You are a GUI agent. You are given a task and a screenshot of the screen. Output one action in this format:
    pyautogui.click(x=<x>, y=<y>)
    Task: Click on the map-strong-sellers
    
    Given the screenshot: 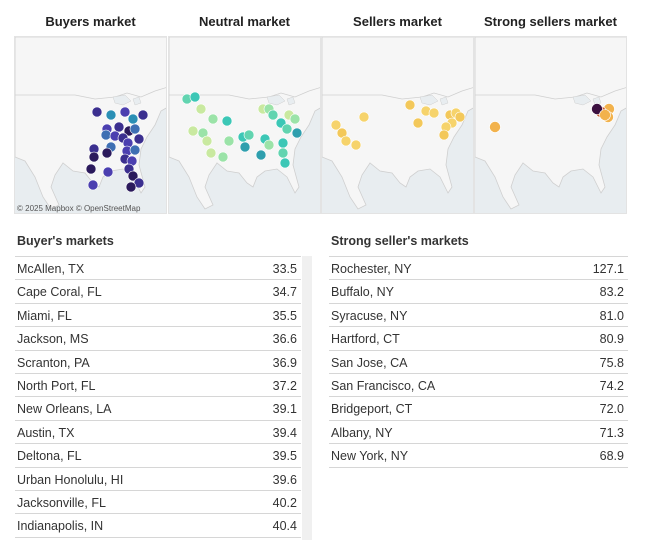 What is the action you would take?
    pyautogui.click(x=550, y=125)
    